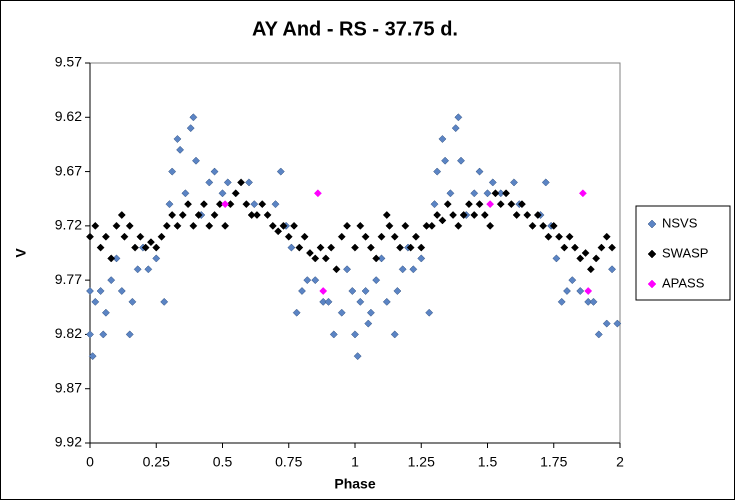  Describe the element at coordinates (90, 462) in the screenshot. I see `x-tick-label: 0` at that location.